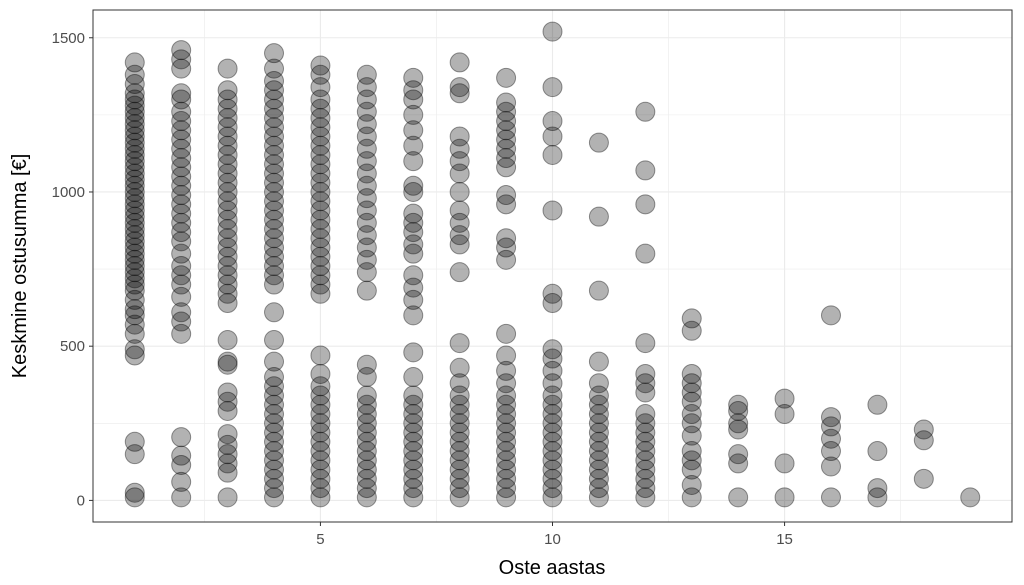  I want to click on y-tick-label: 1000, so click(68, 192).